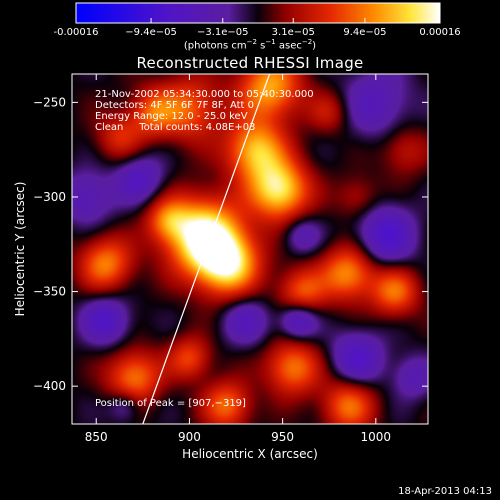  I want to click on colorbar-frame, so click(258, 13).